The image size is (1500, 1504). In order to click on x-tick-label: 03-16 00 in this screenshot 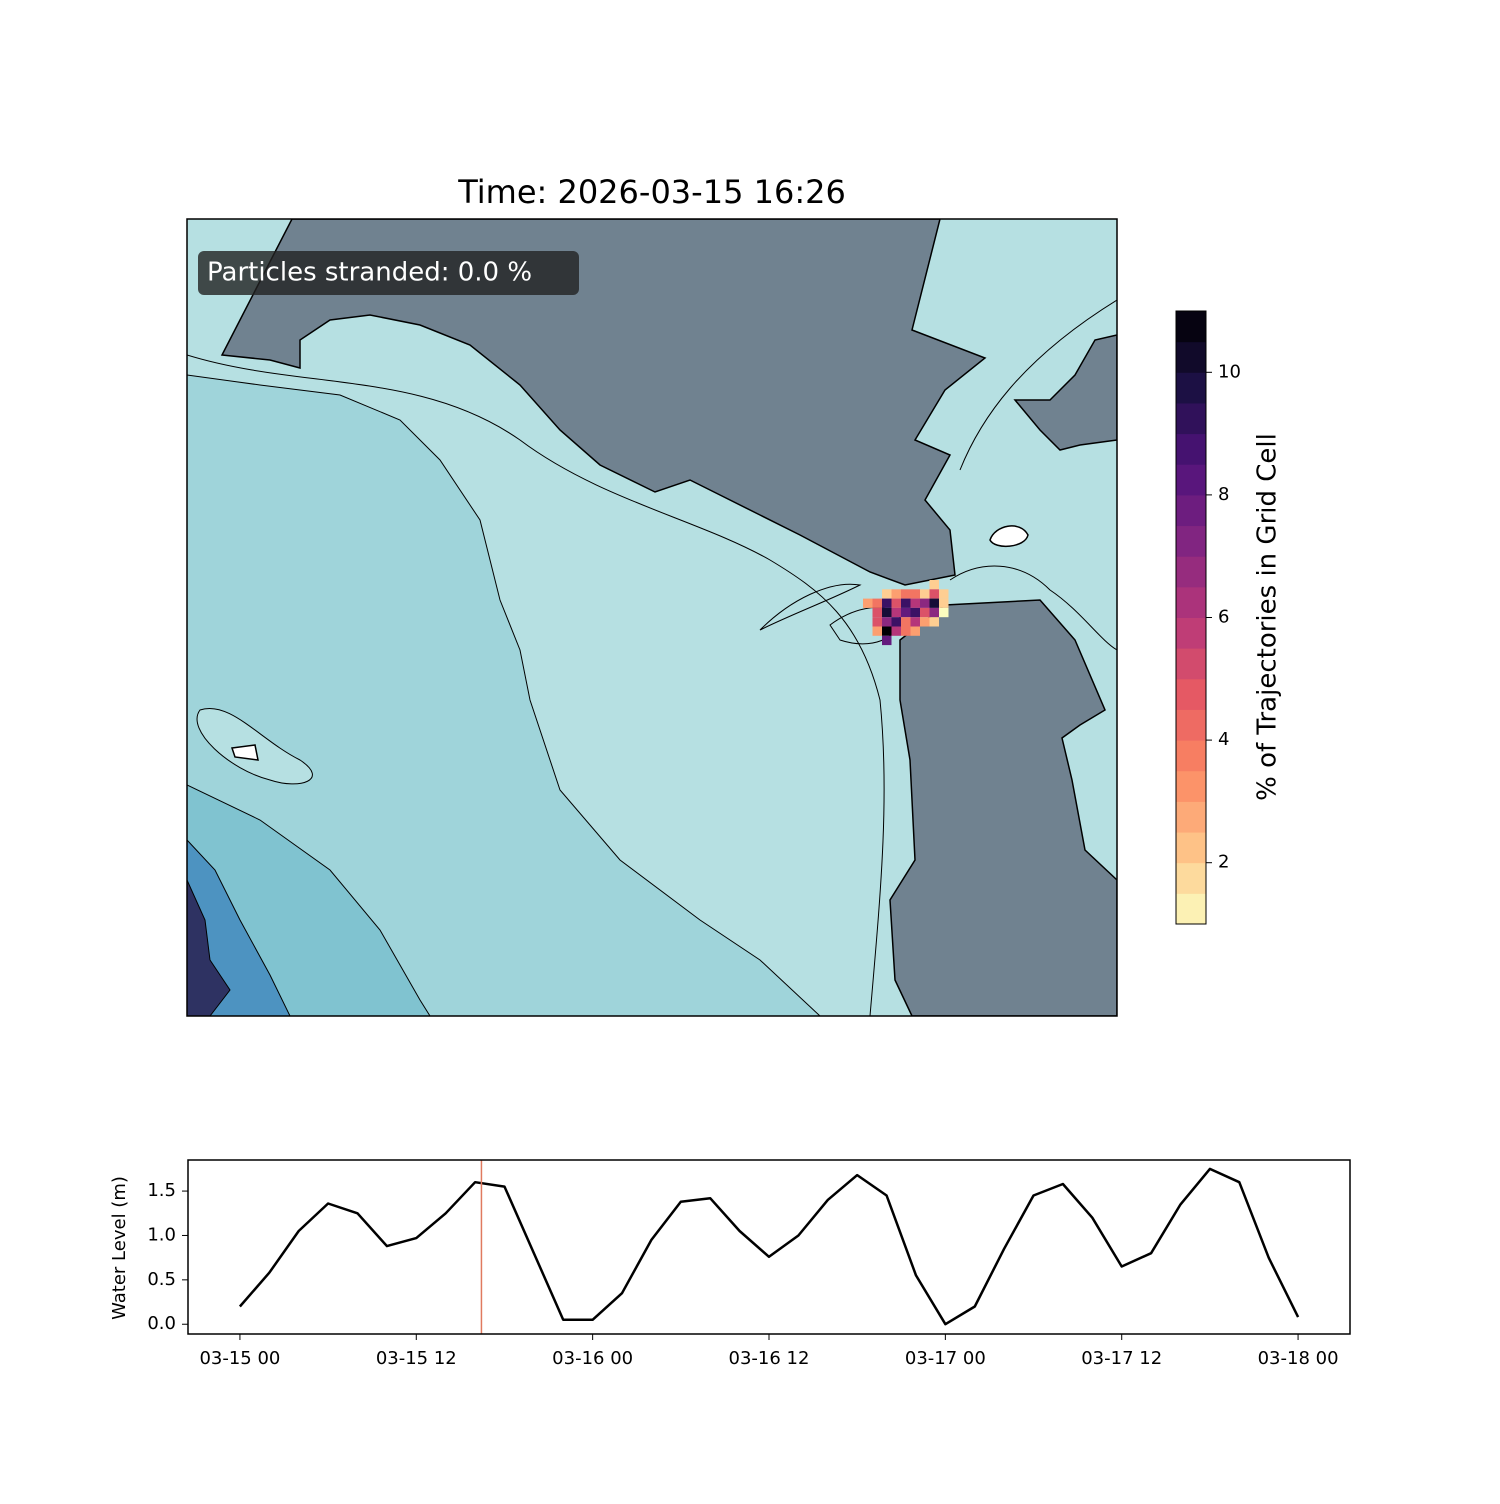, I will do `click(592, 1358)`.